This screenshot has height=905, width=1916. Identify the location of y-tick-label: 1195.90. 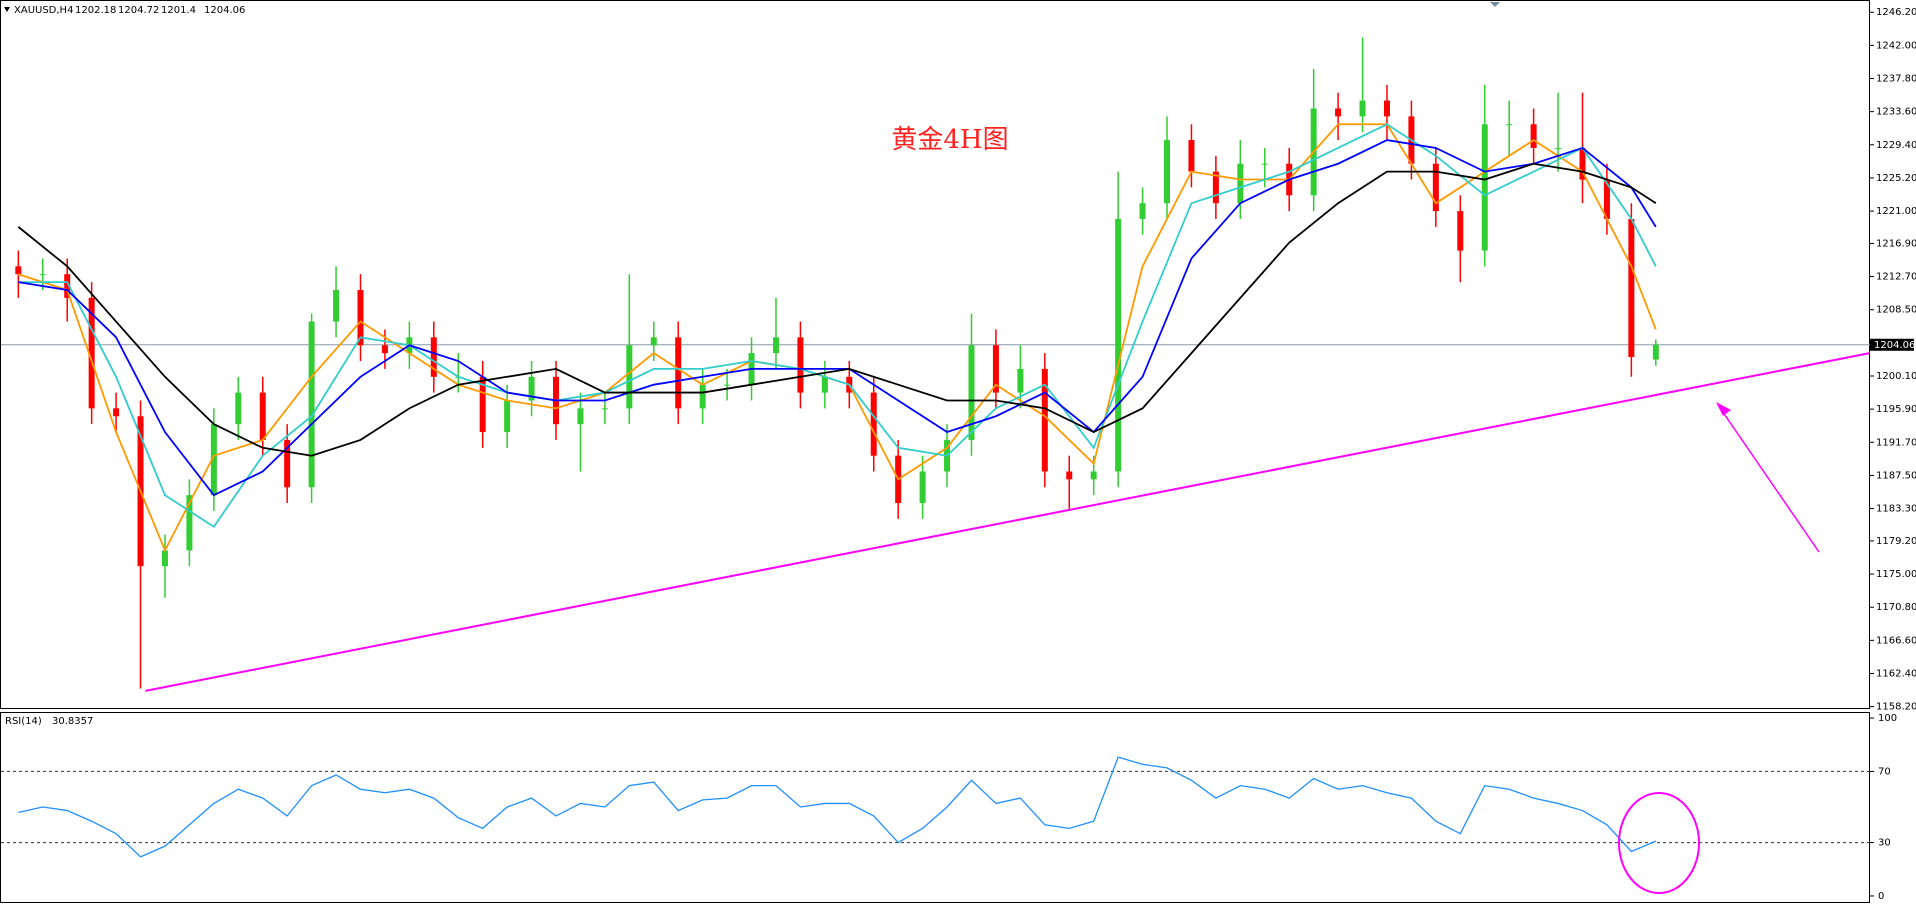
(1896, 409).